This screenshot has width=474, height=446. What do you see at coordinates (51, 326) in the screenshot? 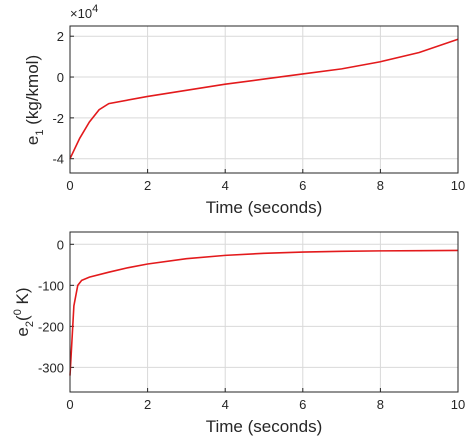
I see `y-tick-label: -200` at bounding box center [51, 326].